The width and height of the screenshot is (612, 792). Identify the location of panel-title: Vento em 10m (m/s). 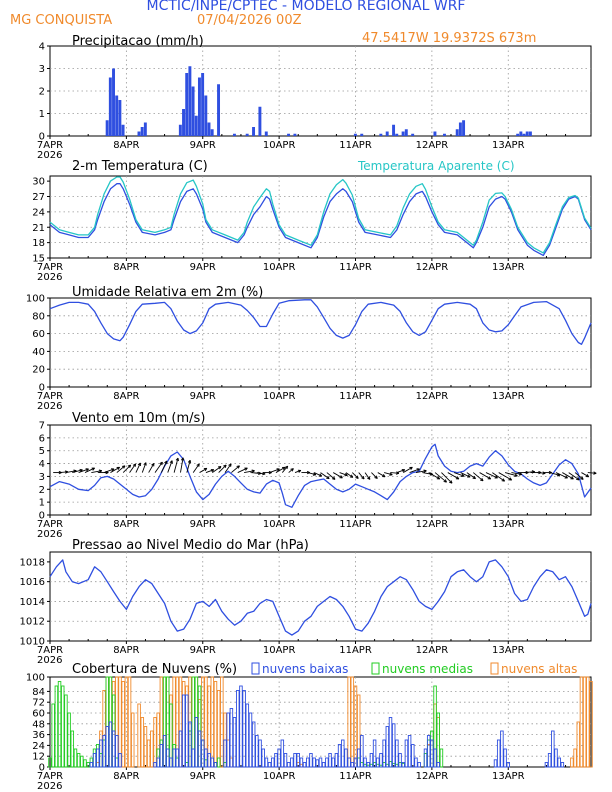
(138, 418).